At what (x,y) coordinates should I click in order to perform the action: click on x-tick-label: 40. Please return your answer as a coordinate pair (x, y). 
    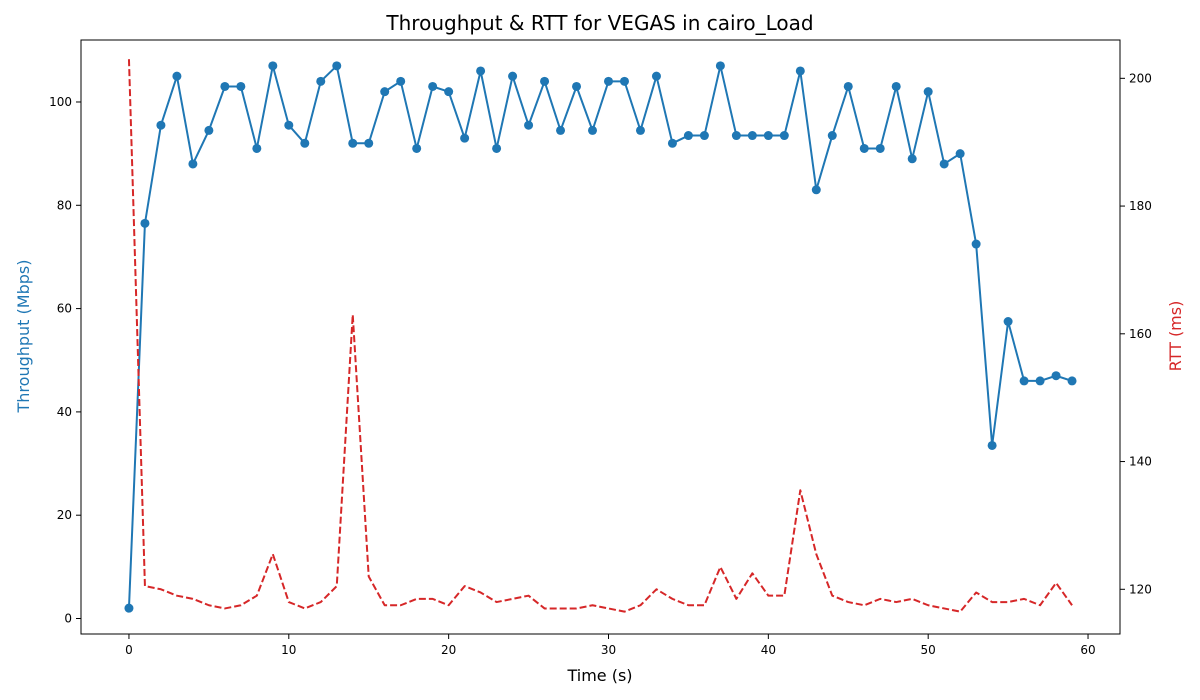
    Looking at the image, I should click on (768, 650).